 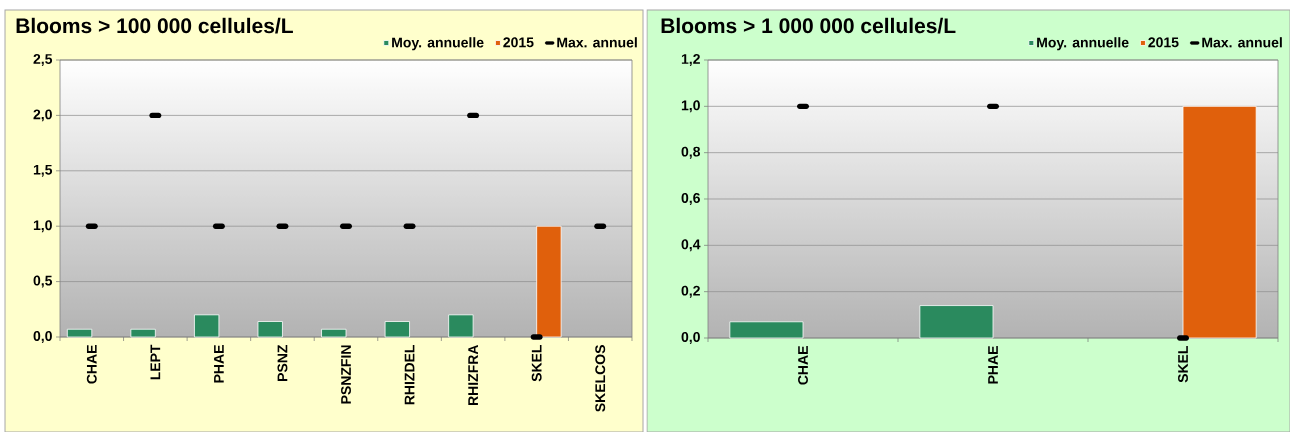 I want to click on y-tick-label: 0,6, so click(x=690, y=199).